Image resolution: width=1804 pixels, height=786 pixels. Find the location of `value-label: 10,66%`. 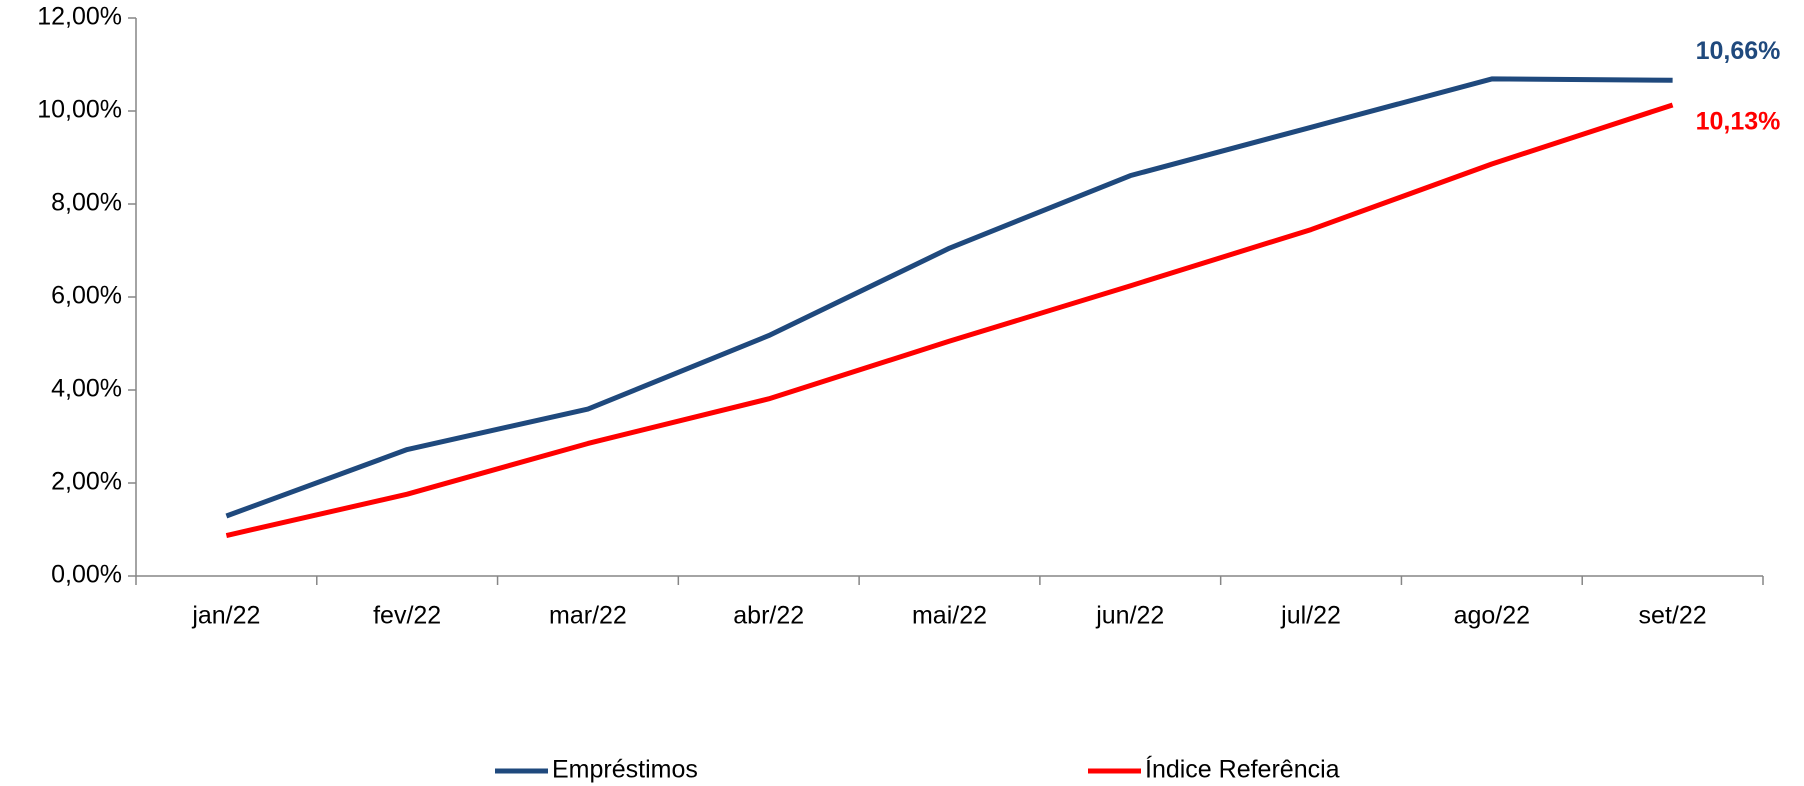

value-label: 10,66% is located at coordinates (1738, 51).